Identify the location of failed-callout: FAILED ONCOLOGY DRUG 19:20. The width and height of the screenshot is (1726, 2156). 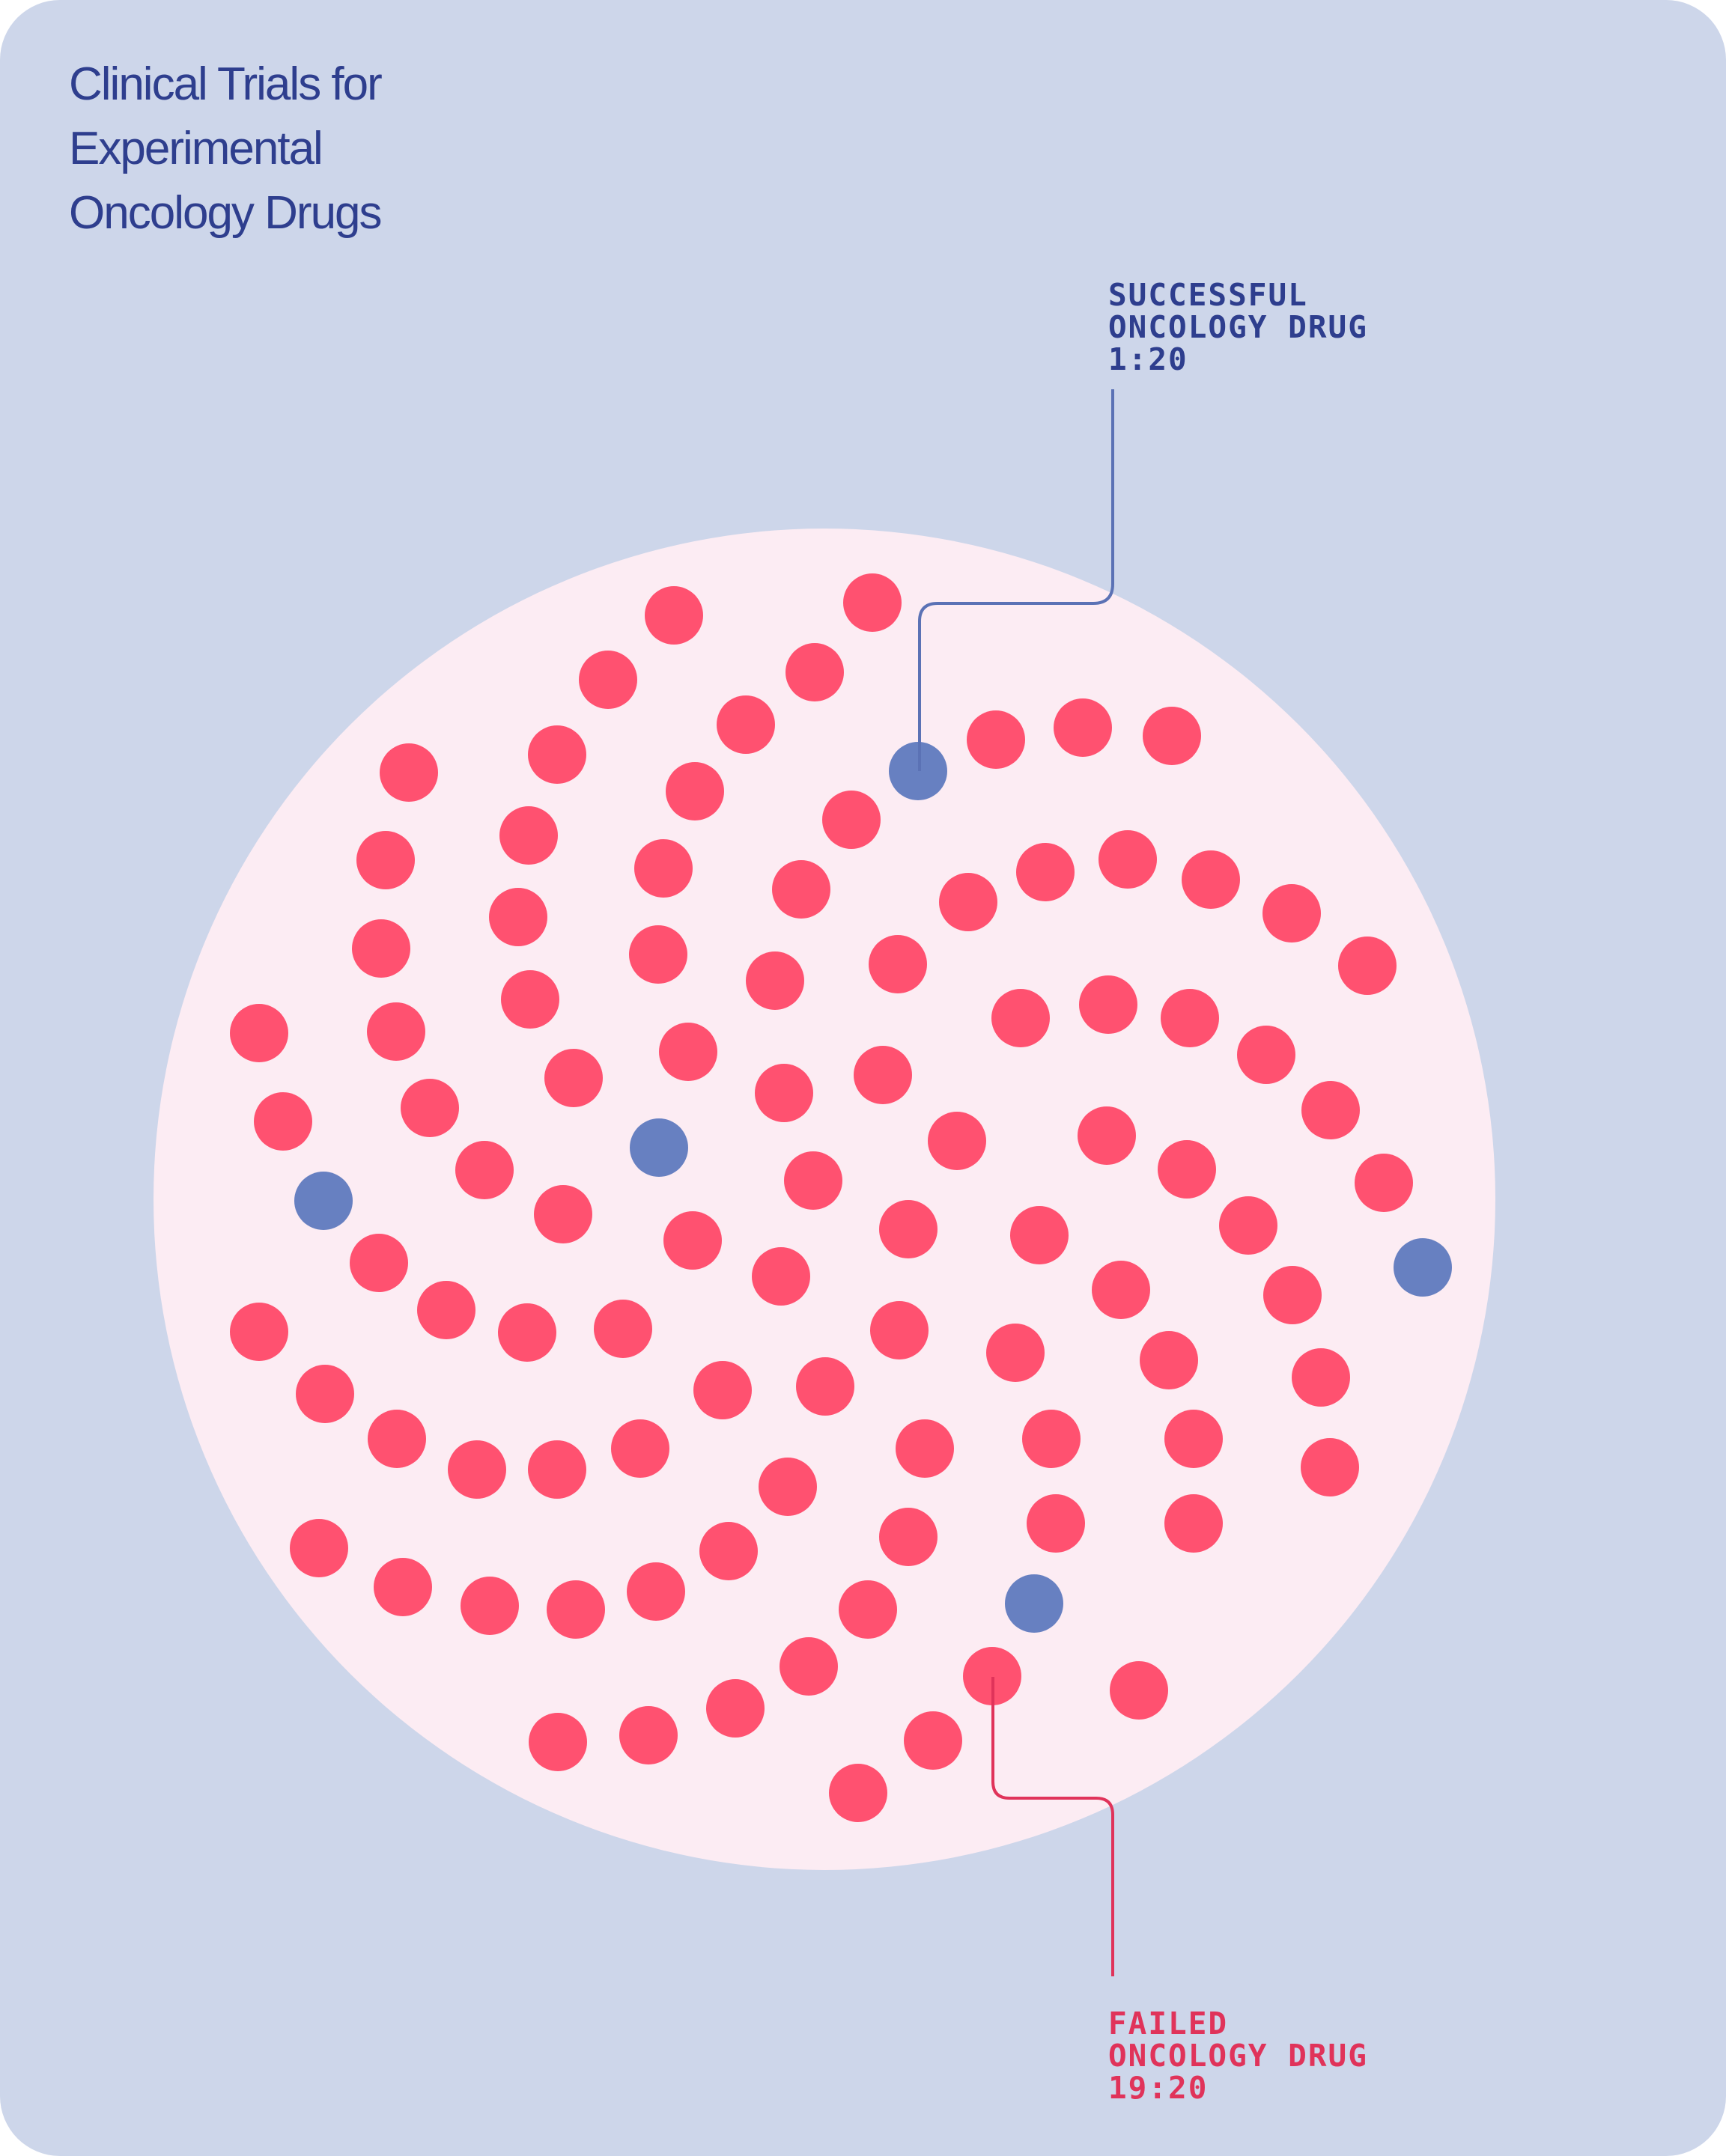
(1238, 2056).